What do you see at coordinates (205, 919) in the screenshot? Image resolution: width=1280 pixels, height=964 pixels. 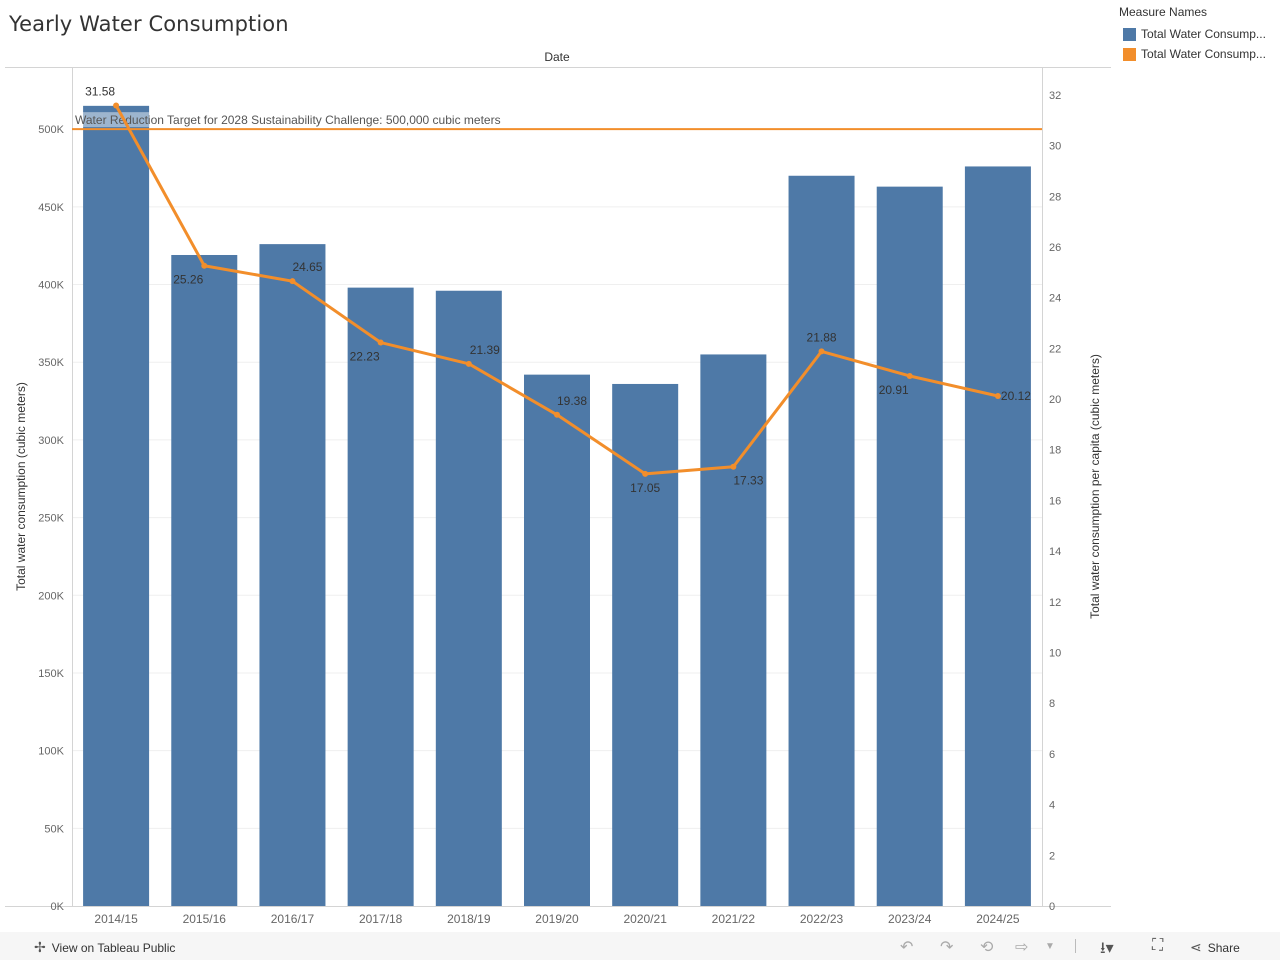 I see `x-tick-label: 2015/16` at bounding box center [205, 919].